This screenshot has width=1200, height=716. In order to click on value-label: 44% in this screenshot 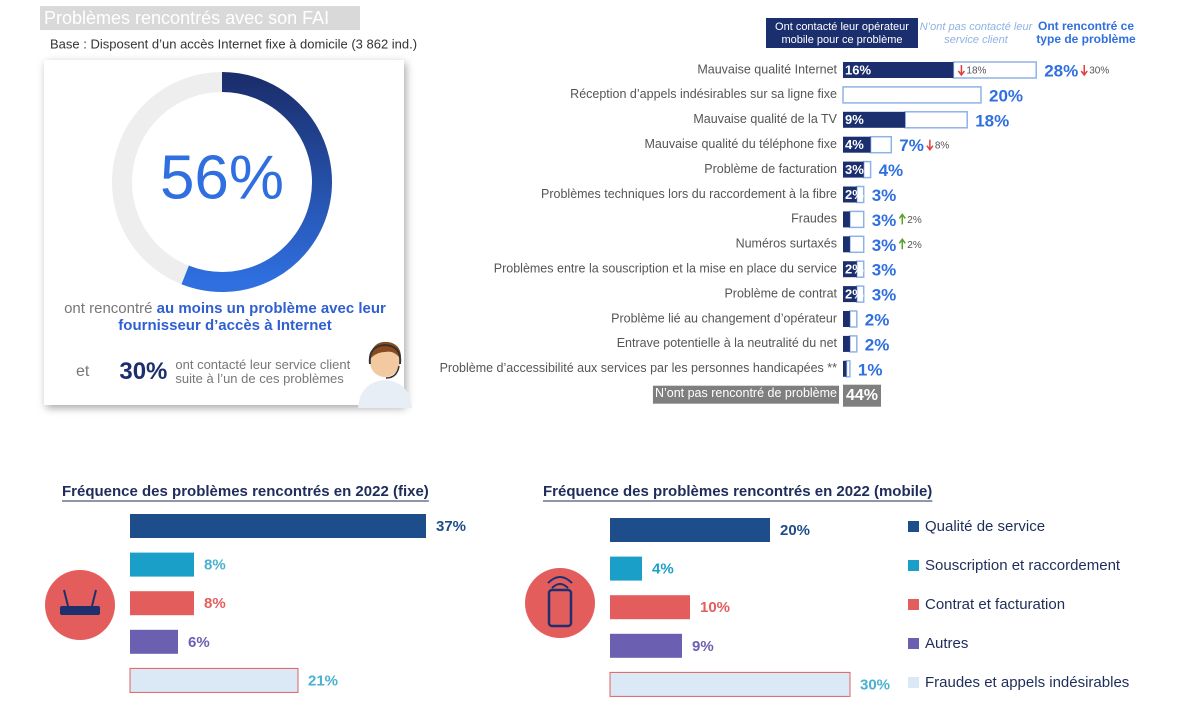, I will do `click(862, 395)`.